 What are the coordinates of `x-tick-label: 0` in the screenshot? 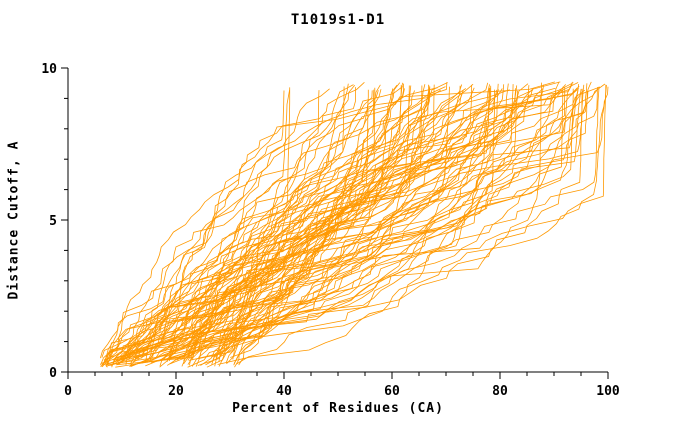 It's located at (68, 391).